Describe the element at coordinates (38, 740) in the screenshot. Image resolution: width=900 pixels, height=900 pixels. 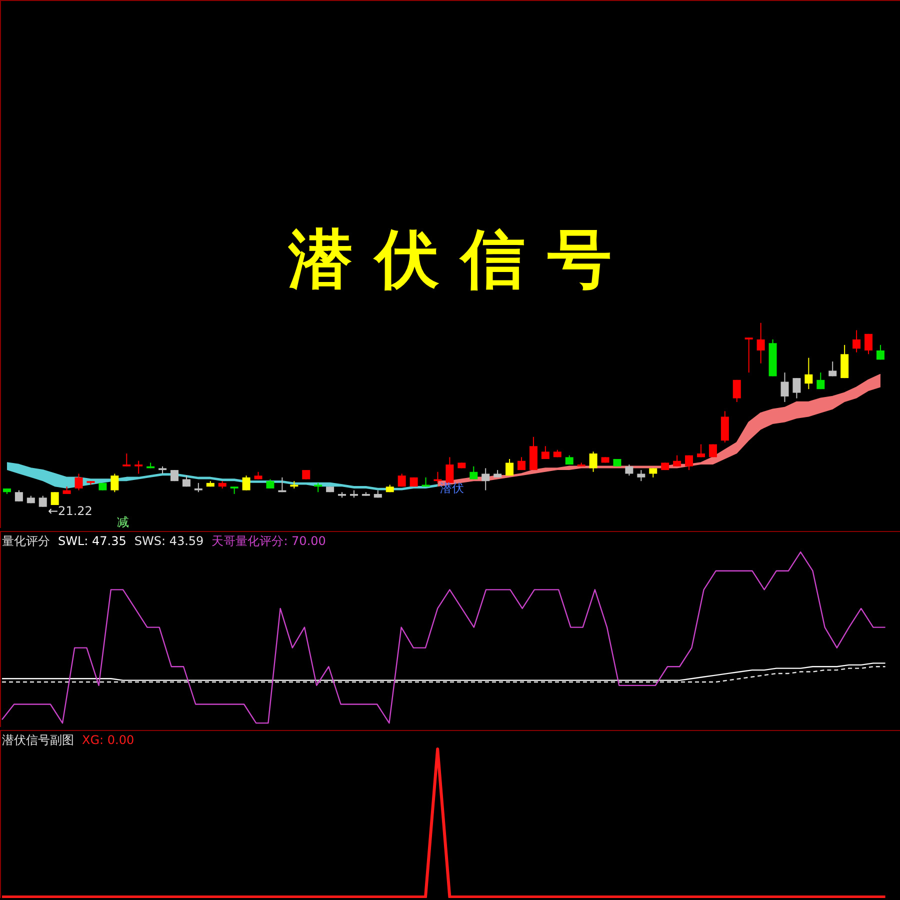
I see `chart-title: 潜伏信号副图` at that location.